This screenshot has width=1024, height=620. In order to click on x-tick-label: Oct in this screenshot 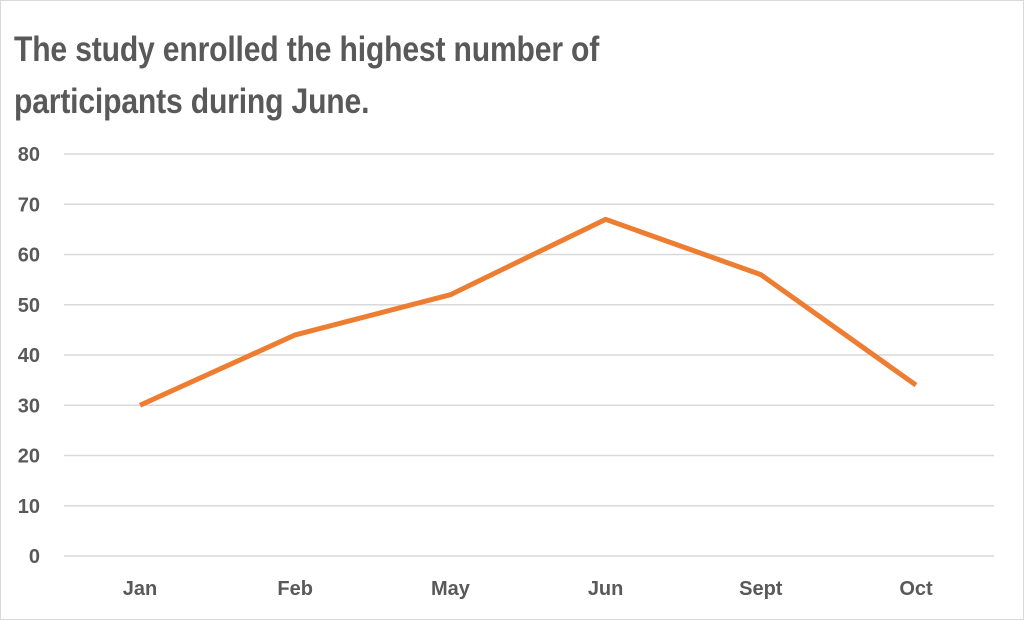, I will do `click(916, 589)`.